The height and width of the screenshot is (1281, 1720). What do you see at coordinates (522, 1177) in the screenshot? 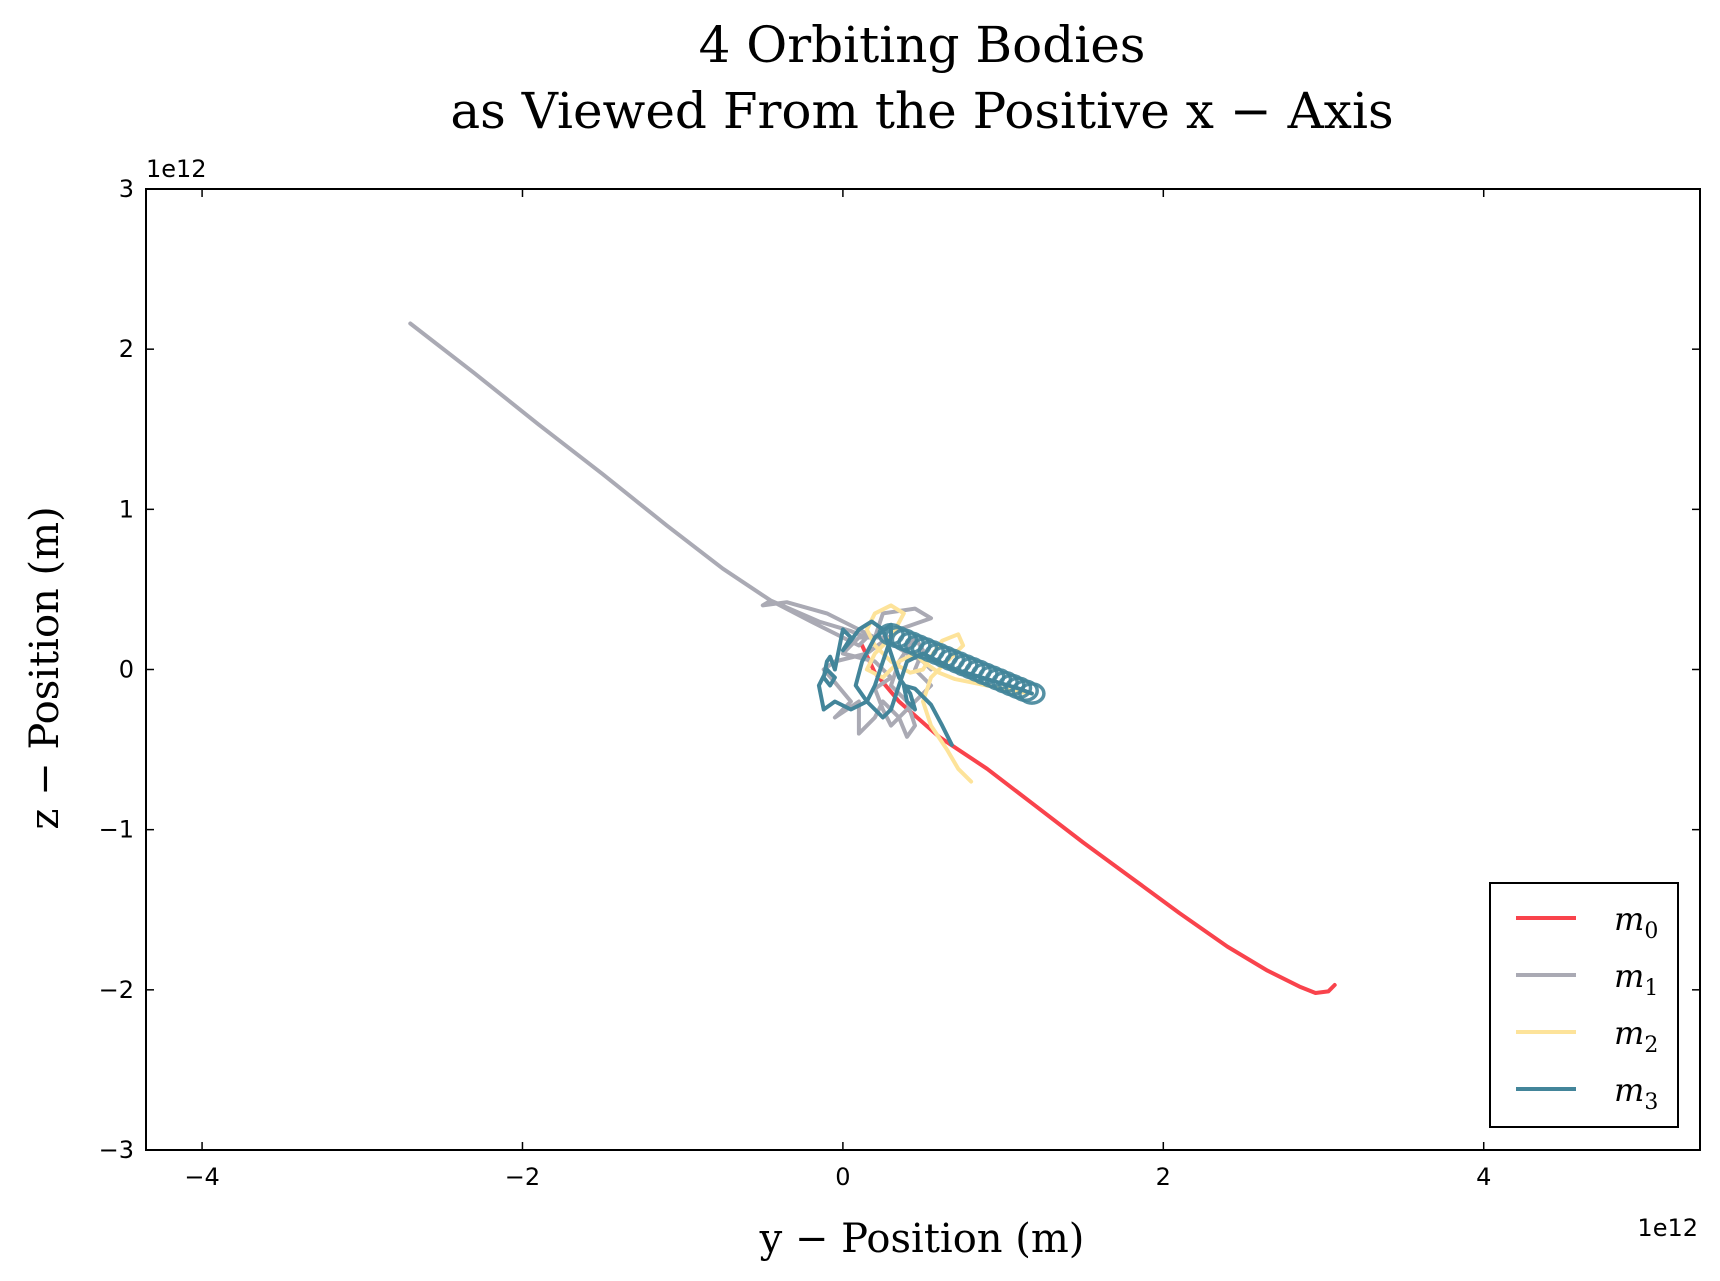
I see `x-tick-label: −2` at bounding box center [522, 1177].